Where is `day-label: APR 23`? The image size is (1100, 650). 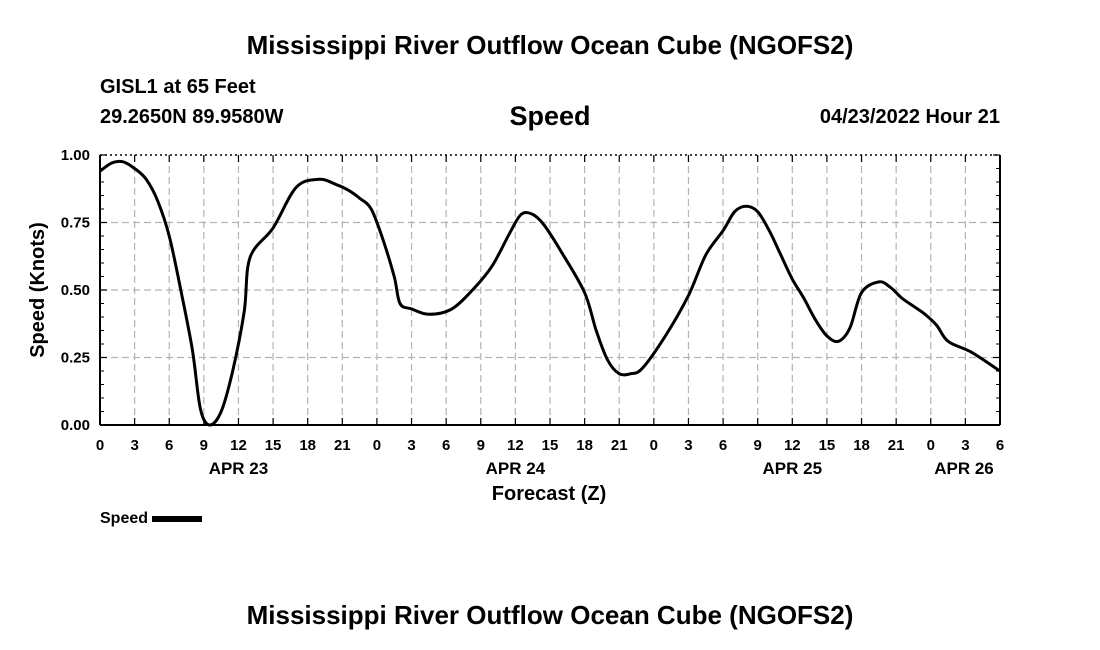 day-label: APR 23 is located at coordinates (239, 468).